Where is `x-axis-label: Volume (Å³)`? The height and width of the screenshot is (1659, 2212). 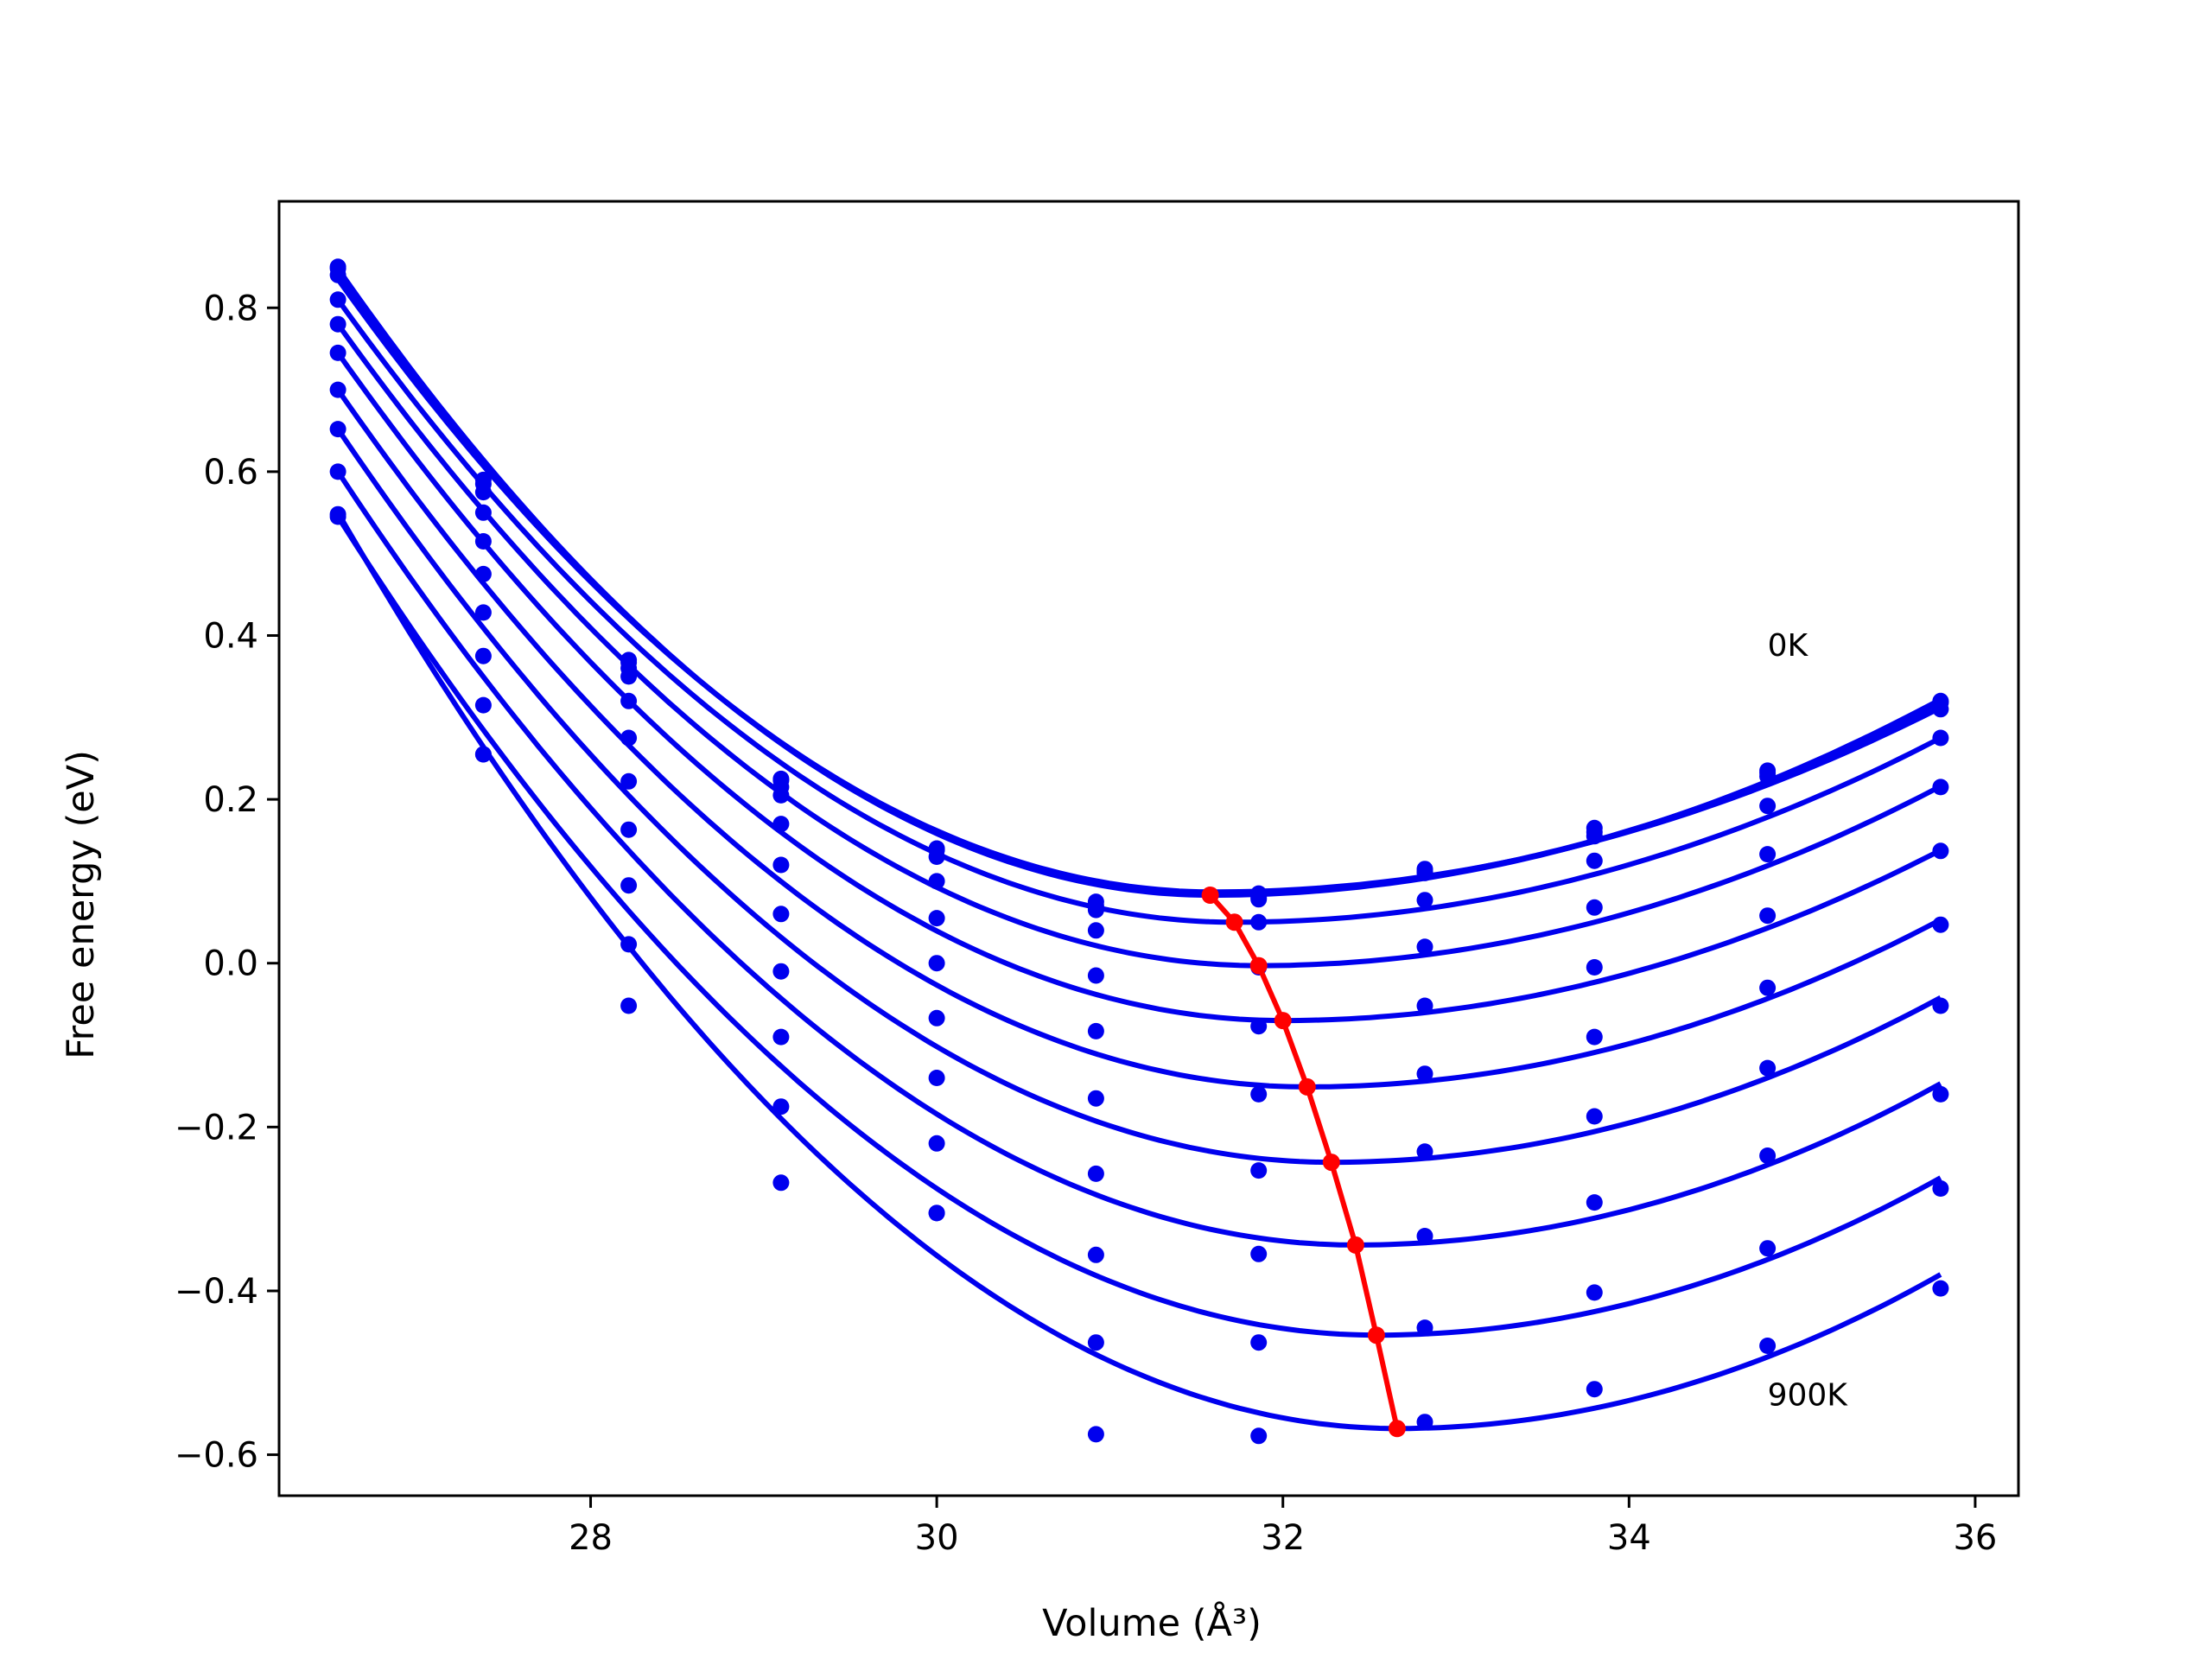
x-axis-label: Volume (Å³) is located at coordinates (1152, 1623).